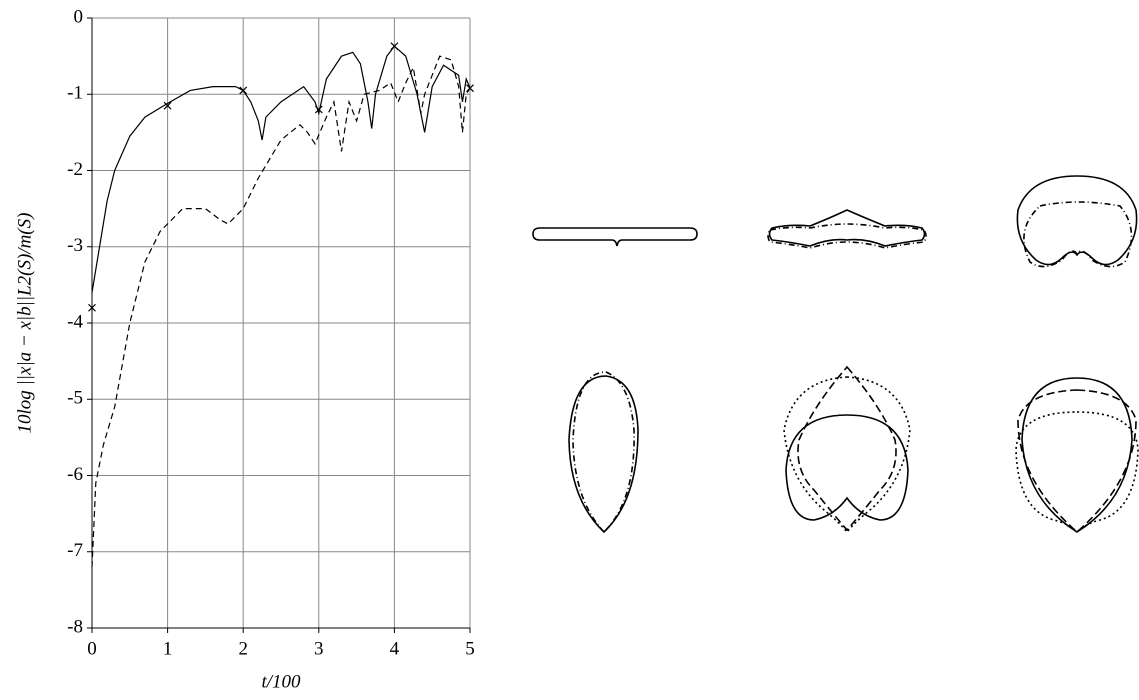  What do you see at coordinates (75, 550) in the screenshot?
I see `y-tick-label: -7` at bounding box center [75, 550].